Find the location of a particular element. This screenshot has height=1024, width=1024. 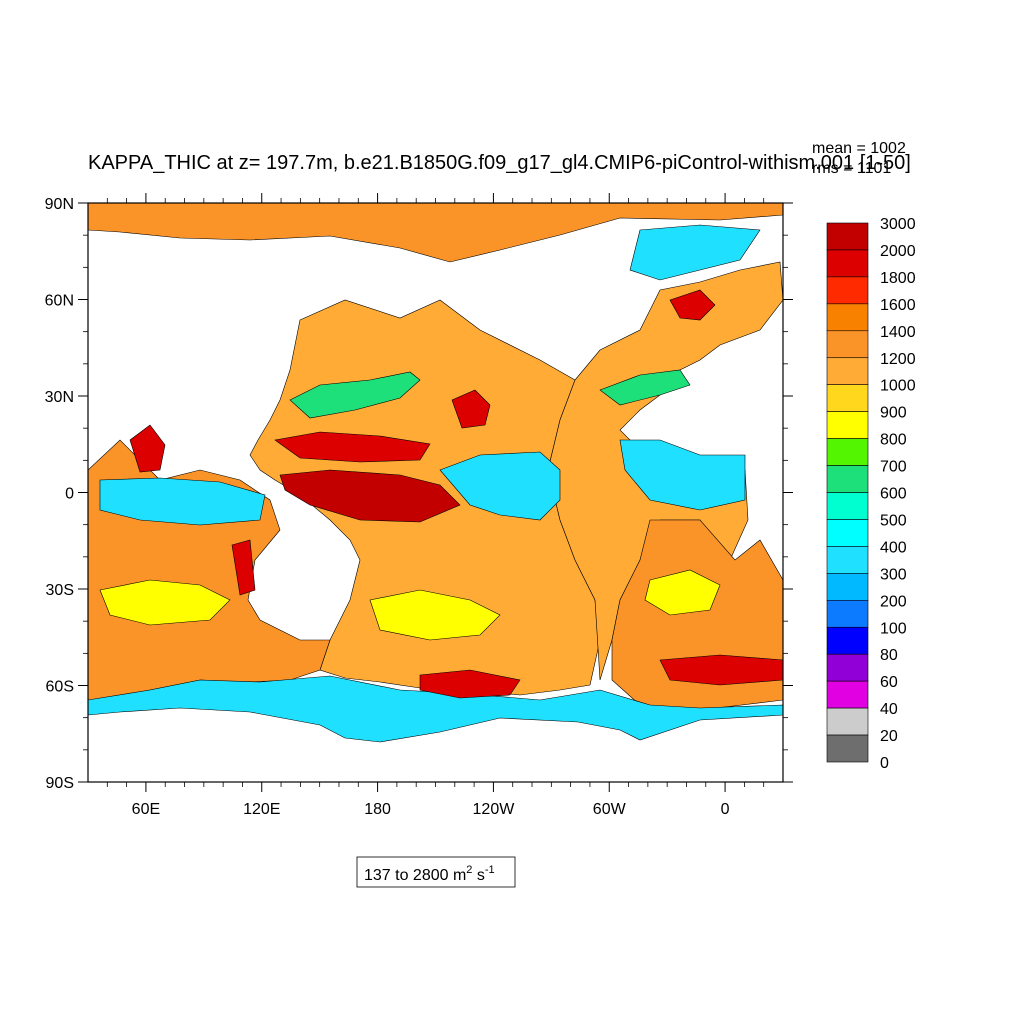

colorbar-label: 400 is located at coordinates (893, 547).